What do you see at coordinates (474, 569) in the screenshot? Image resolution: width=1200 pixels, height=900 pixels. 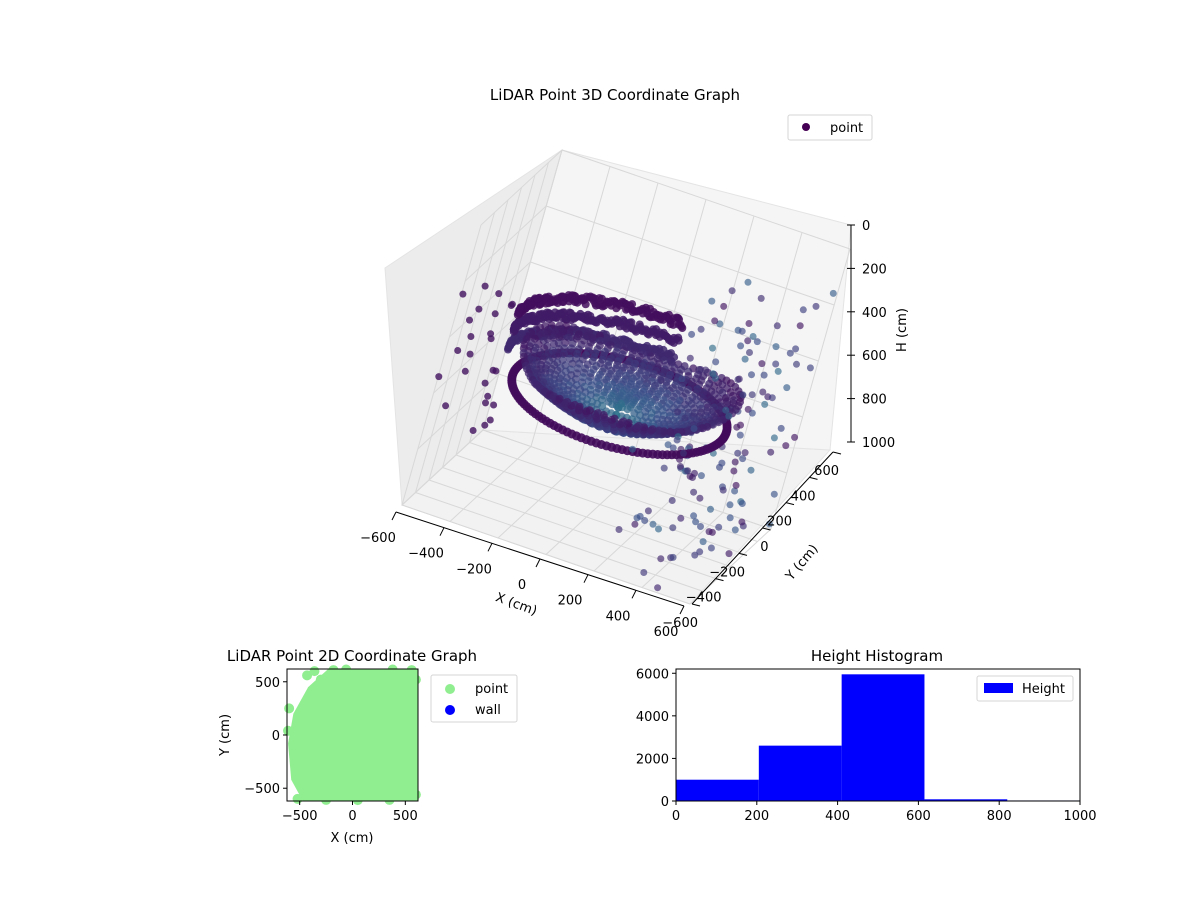 I see `x-tick-label: −200` at bounding box center [474, 569].